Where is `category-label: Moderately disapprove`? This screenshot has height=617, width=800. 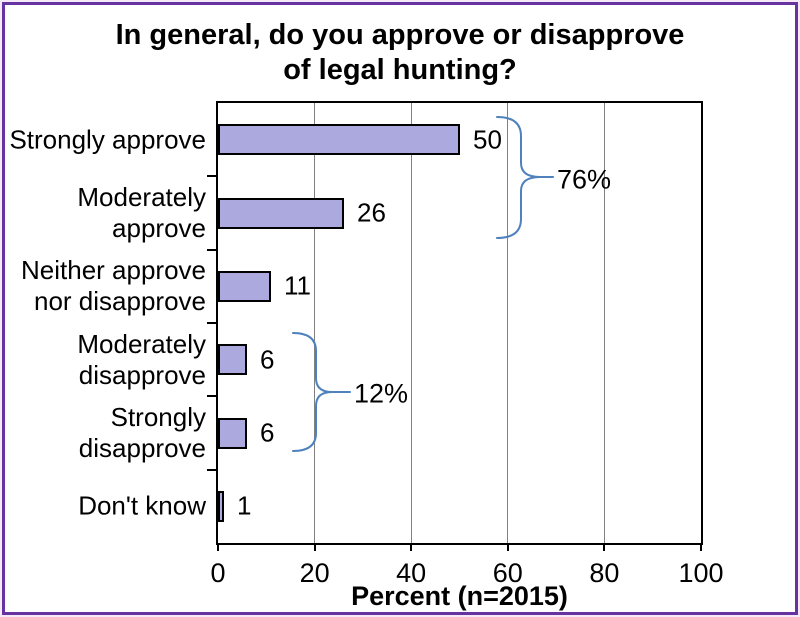
category-label: Moderately disapprove is located at coordinates (141, 359).